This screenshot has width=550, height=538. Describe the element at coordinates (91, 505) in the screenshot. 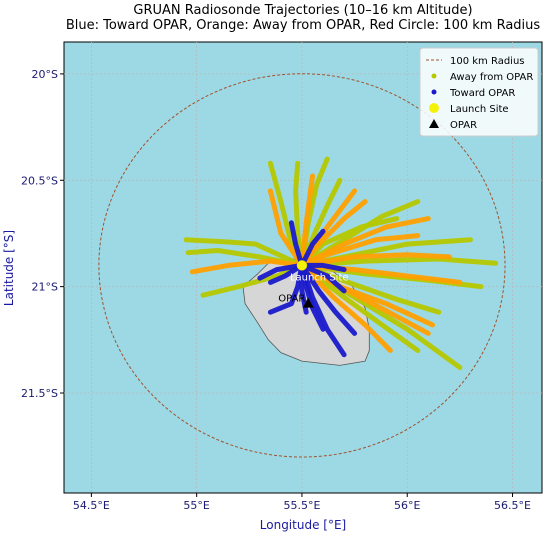

I see `x-tick-label: 54.5°E` at that location.